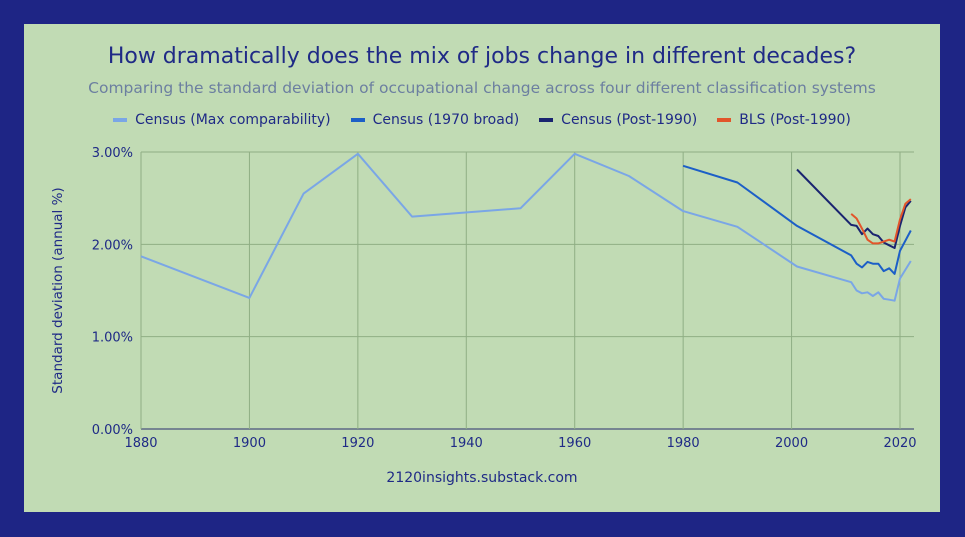 This screenshot has height=537, width=965. Describe the element at coordinates (58, 290) in the screenshot. I see `y-axis-label: Standard deviation (annual %)` at that location.